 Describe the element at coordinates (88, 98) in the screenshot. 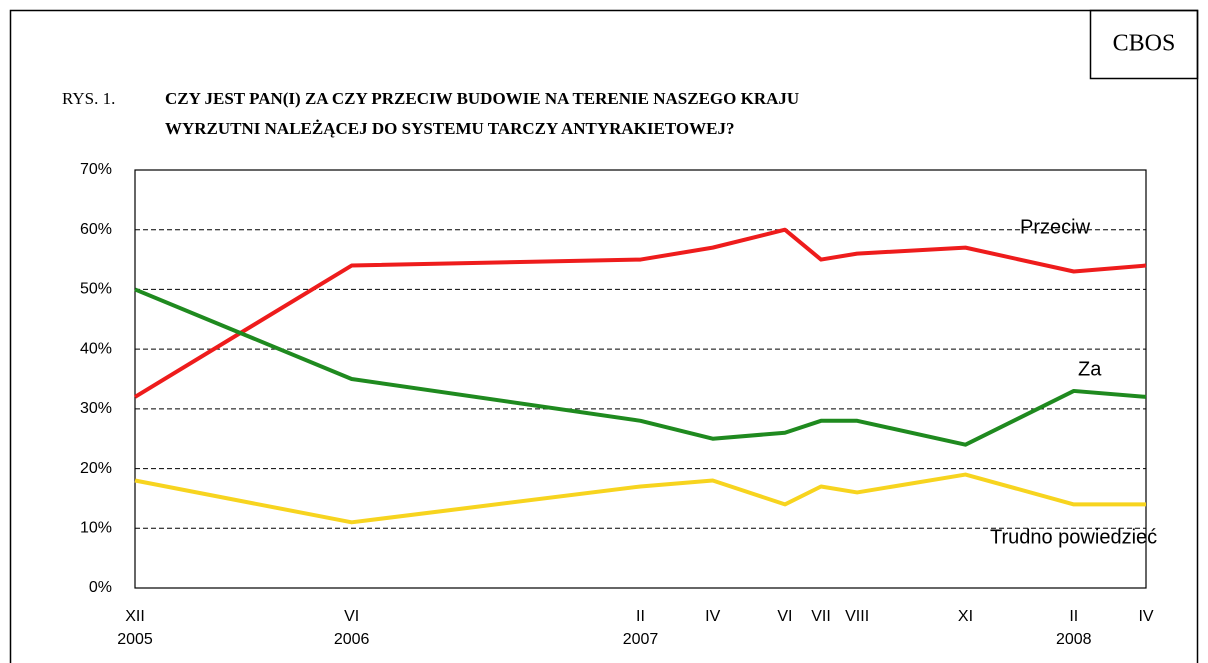

I see `figure-label: RYS. 1.` at that location.